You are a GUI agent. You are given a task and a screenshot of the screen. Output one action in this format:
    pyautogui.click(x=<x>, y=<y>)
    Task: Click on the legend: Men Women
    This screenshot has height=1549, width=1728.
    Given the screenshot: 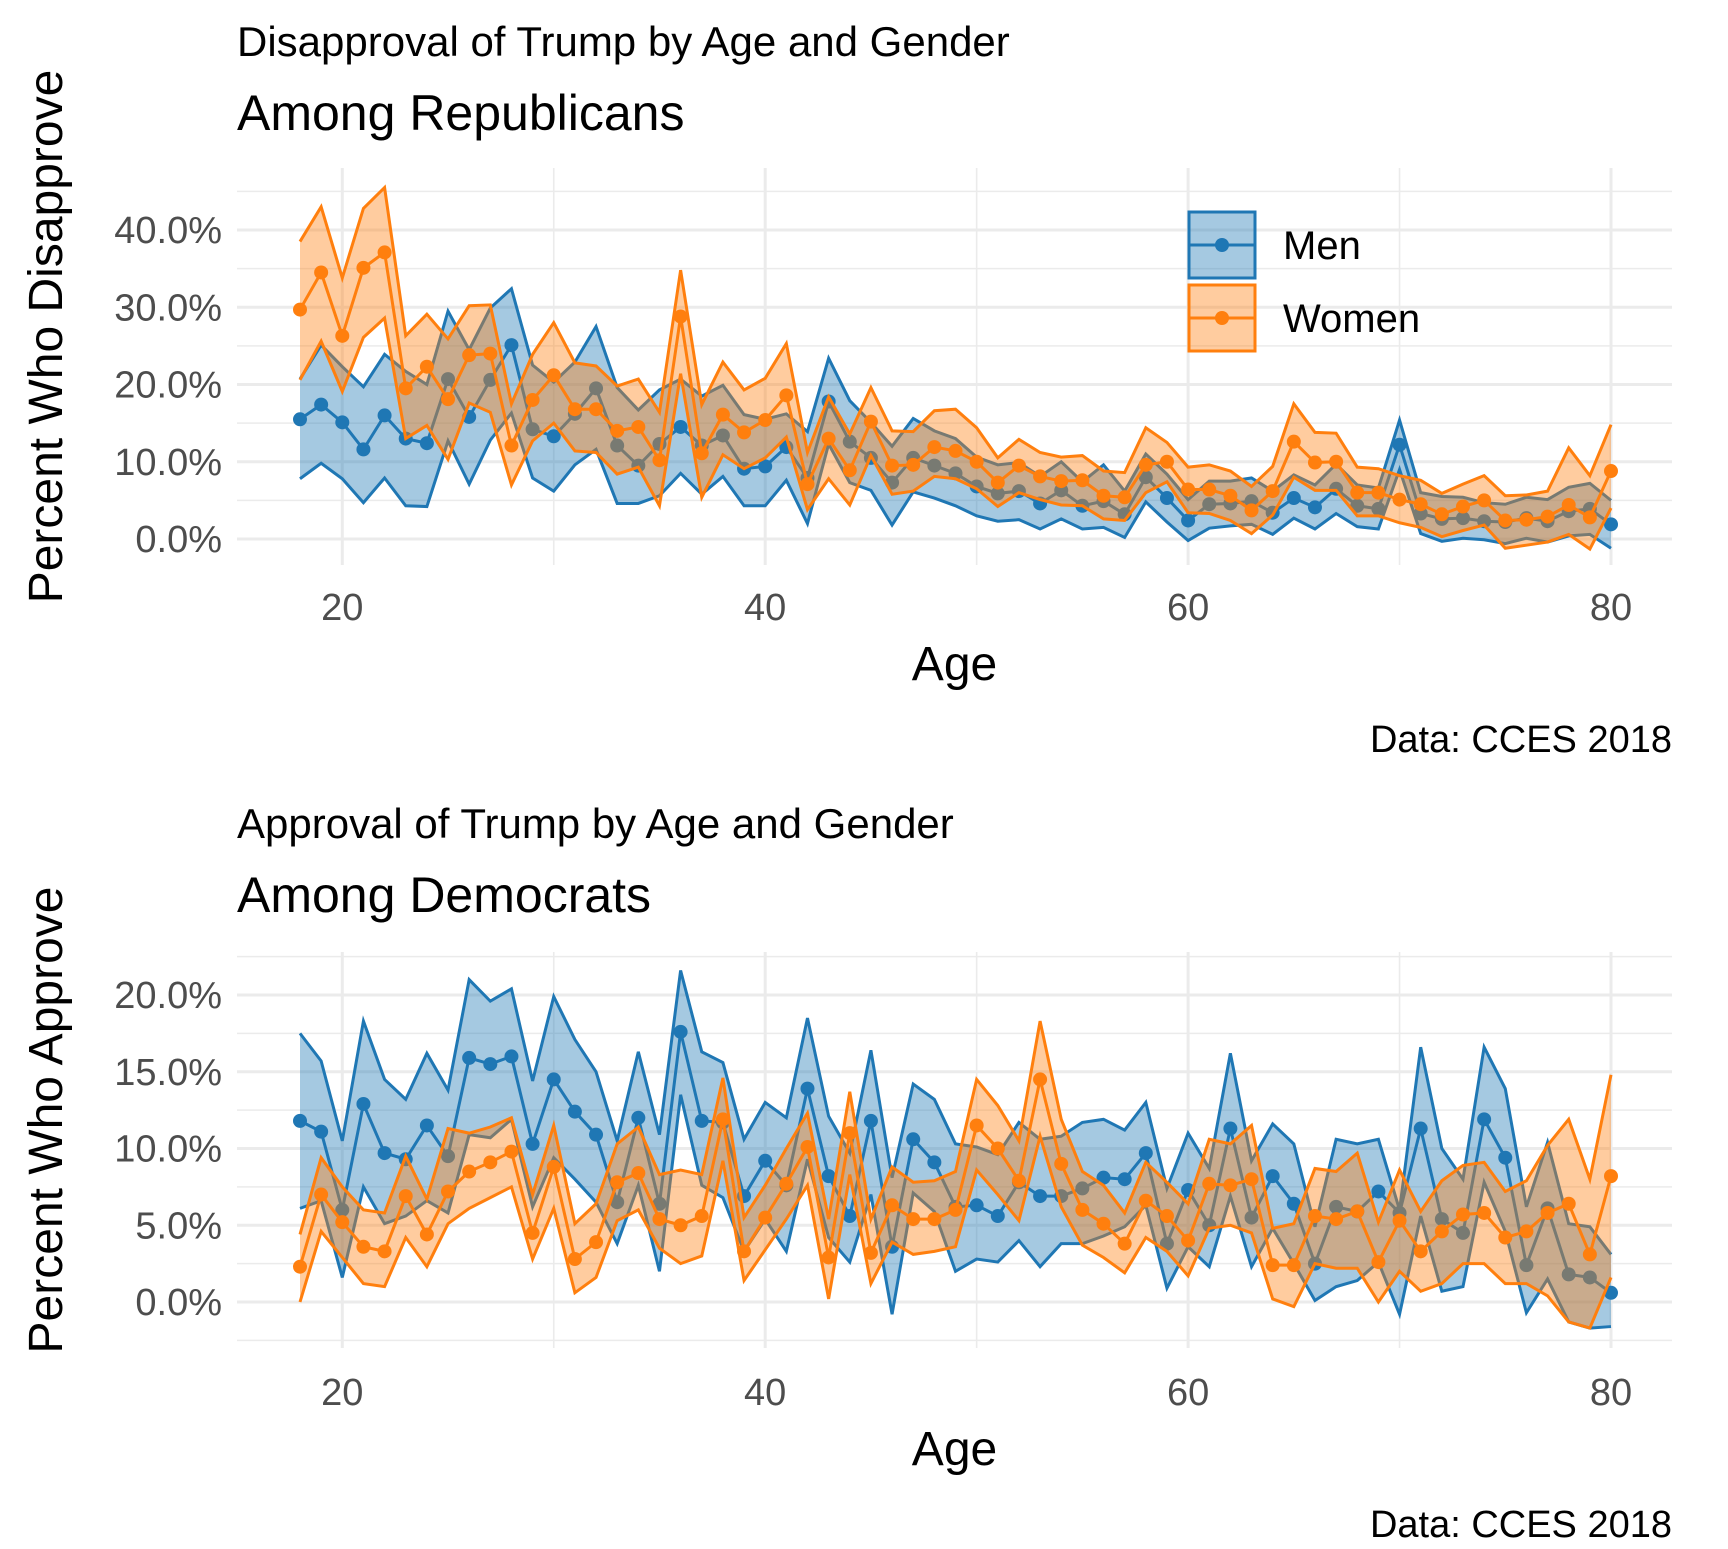 What is the action you would take?
    pyautogui.click(x=1303, y=281)
    